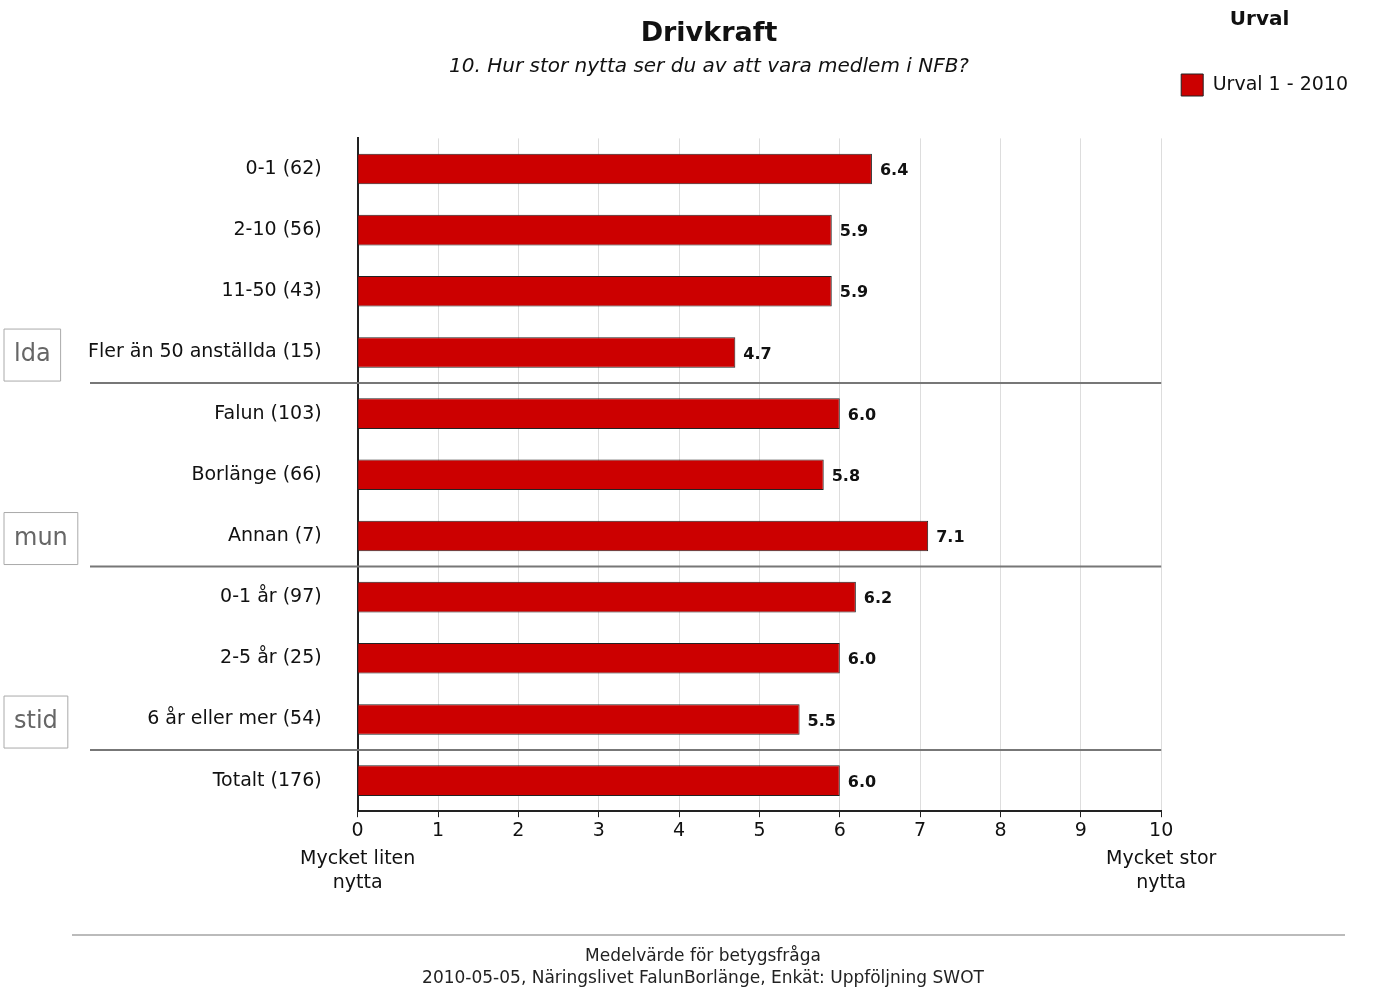 This screenshot has height=994, width=1388. Describe the element at coordinates (36, 720) in the screenshot. I see `text: stid` at that location.